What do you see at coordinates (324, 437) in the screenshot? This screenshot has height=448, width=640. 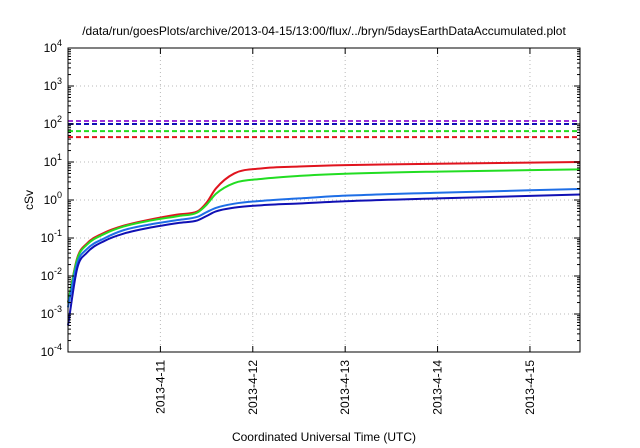 I see `x-axis-label: Coordinated Universal Time (UTC)` at bounding box center [324, 437].